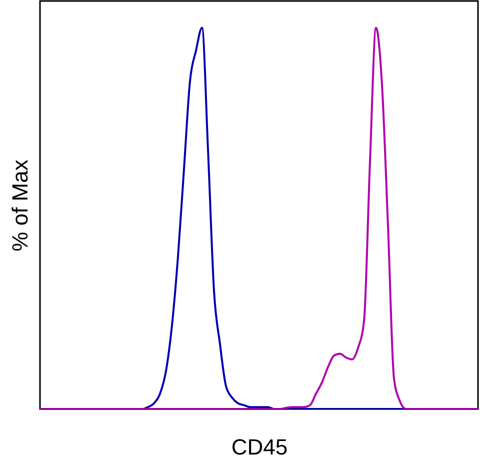 This screenshot has width=480, height=468. I want to click on y-axis-title: % of Max, so click(20, 206).